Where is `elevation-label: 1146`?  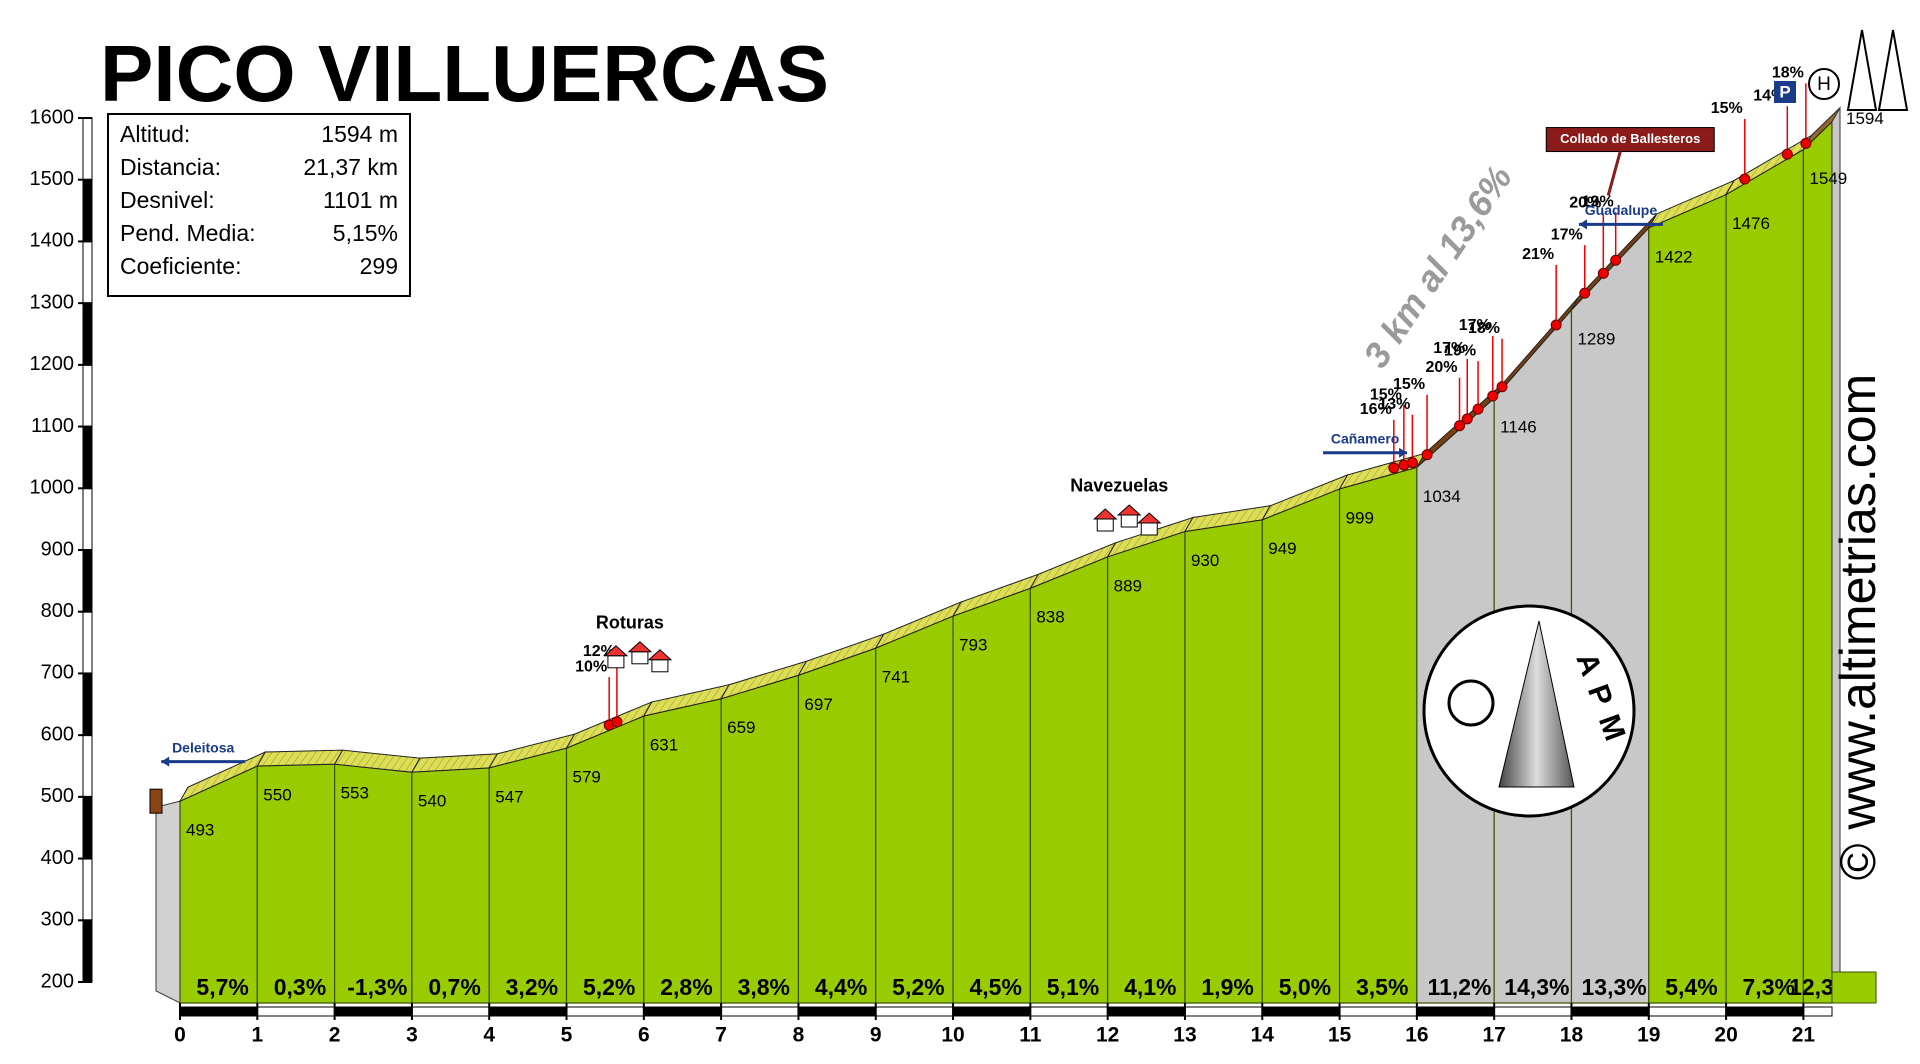 elevation-label: 1146 is located at coordinates (1518, 427).